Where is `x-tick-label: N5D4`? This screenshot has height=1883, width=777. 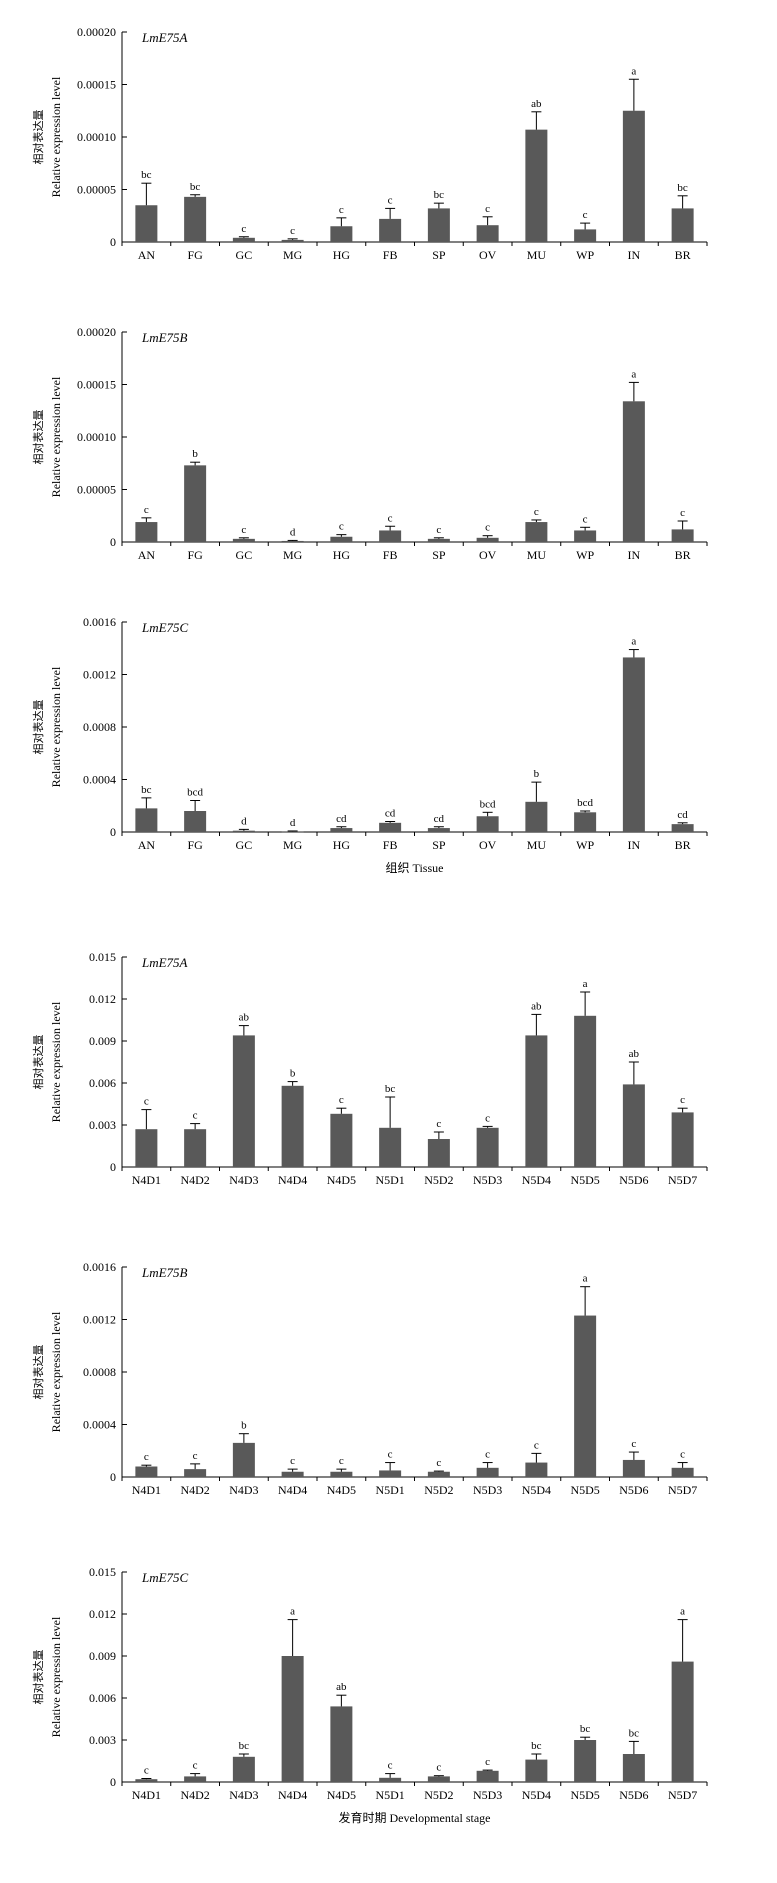 x-tick-label: N5D4 is located at coordinates (536, 1490).